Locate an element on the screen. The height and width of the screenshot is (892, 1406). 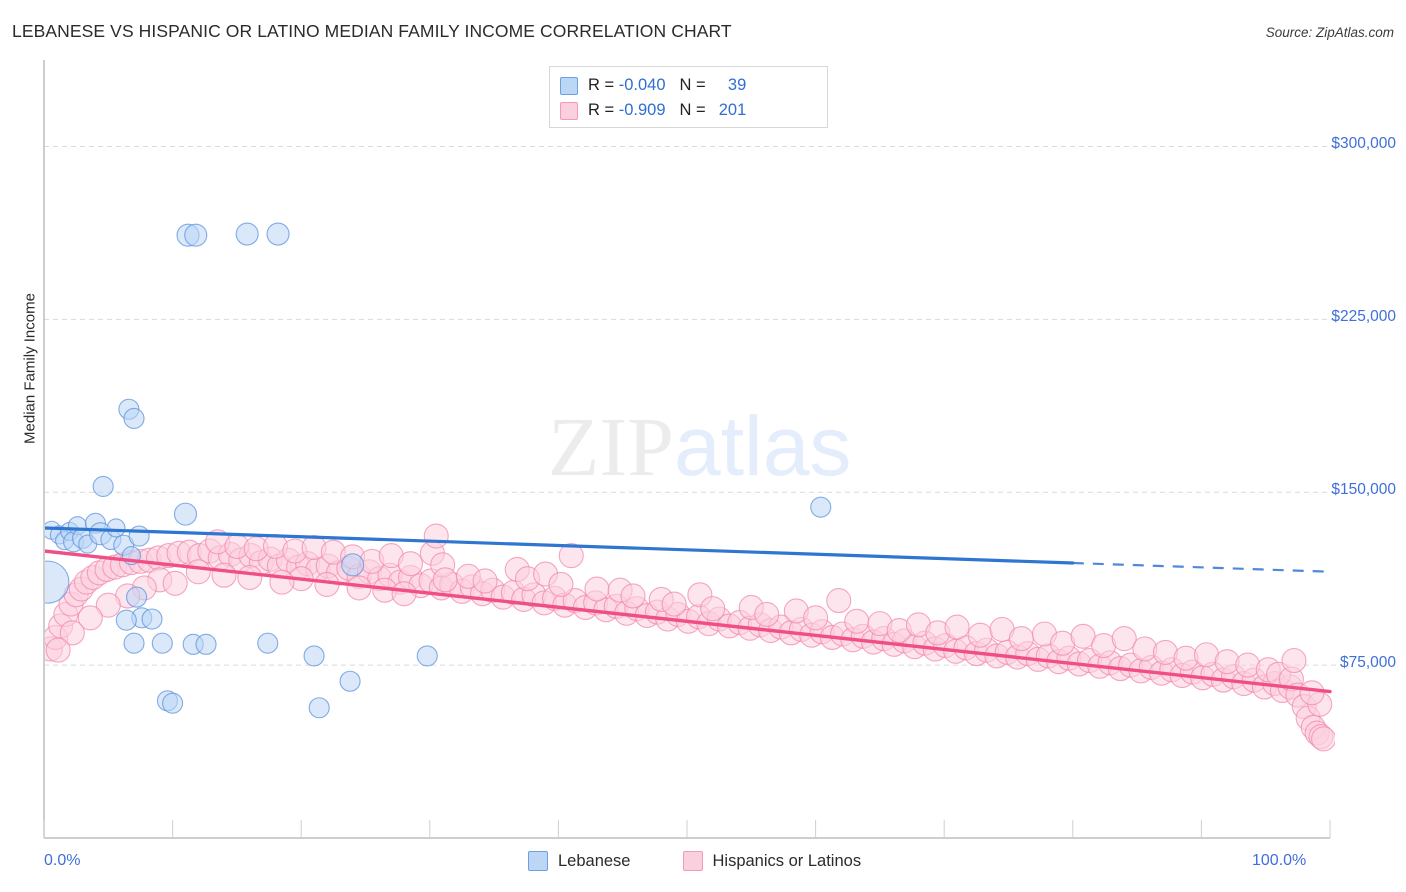
n-value-lebanese: 39 is located at coordinates (737, 85).